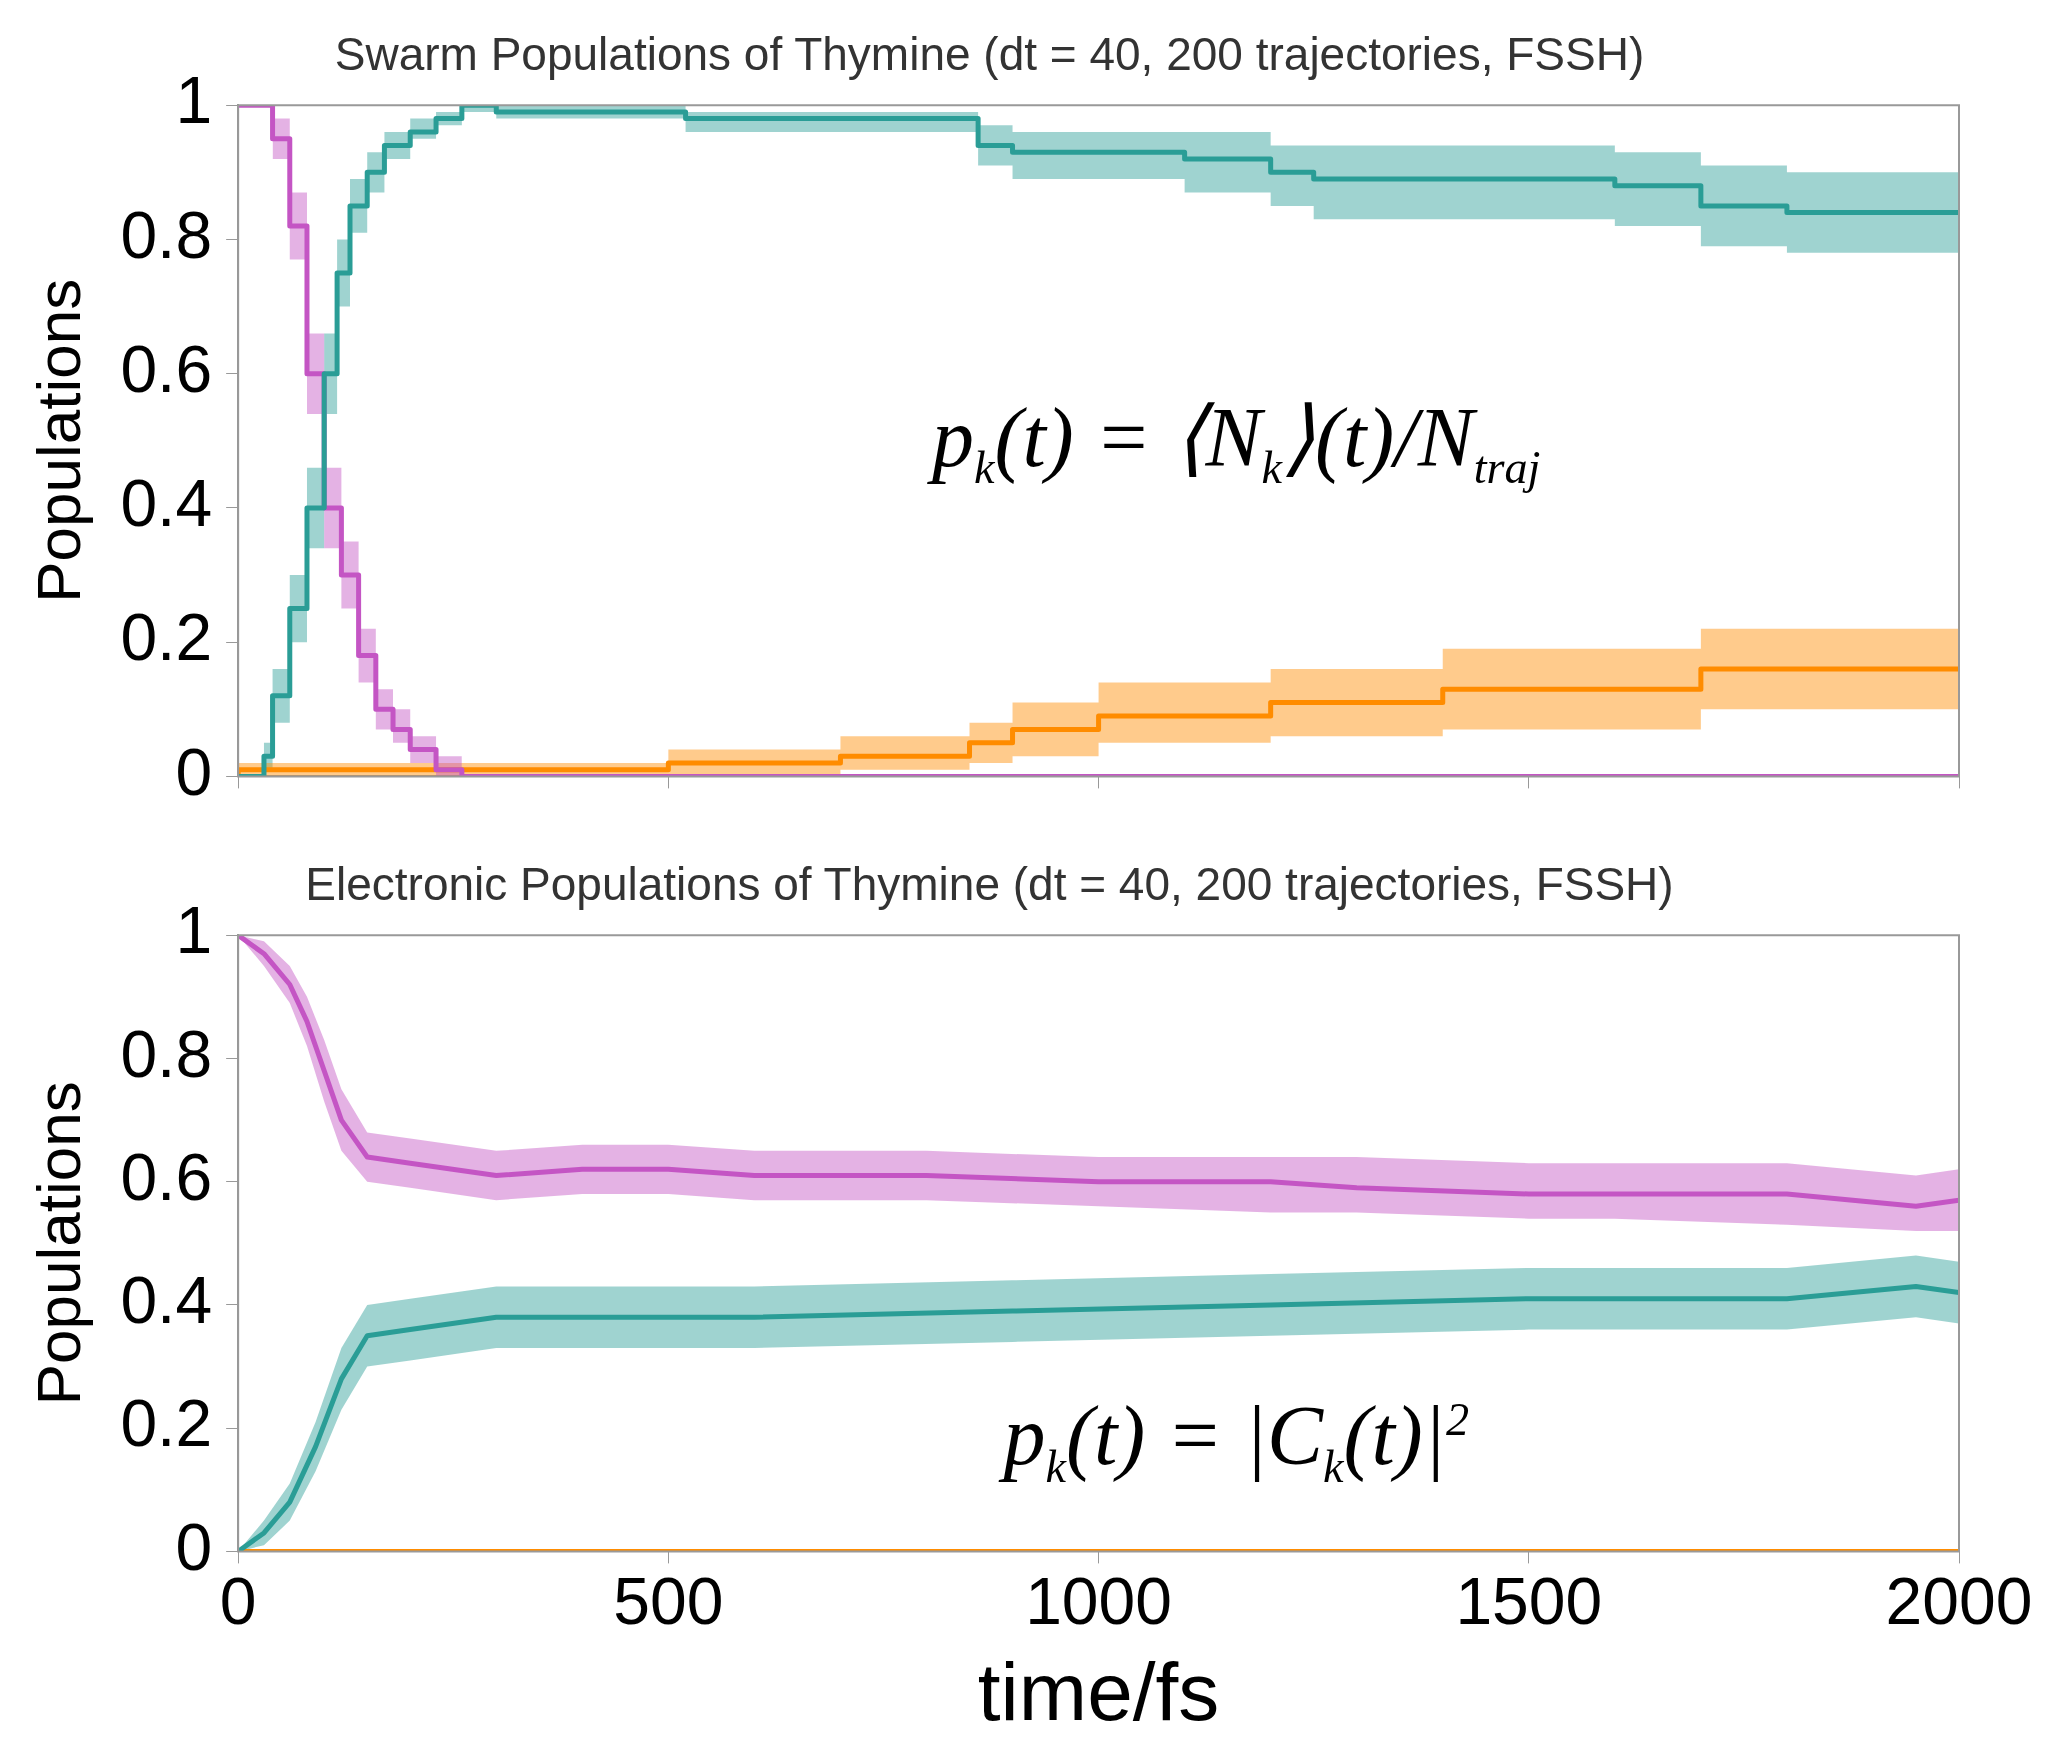 Image resolution: width=2049 pixels, height=1757 pixels. What do you see at coordinates (1098, 1601) in the screenshot?
I see `x-tick-label: 1000` at bounding box center [1098, 1601].